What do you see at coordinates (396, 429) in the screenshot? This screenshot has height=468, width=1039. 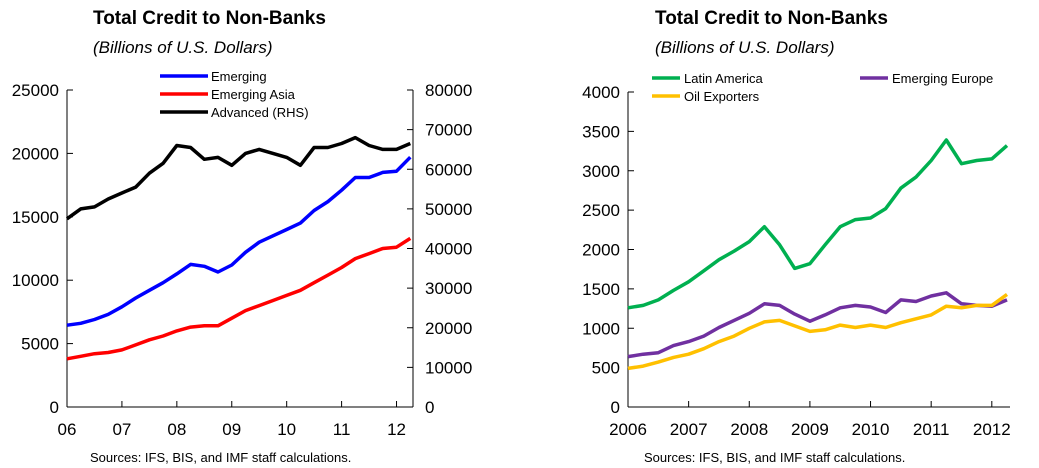 I see `x-tick-label: 12` at bounding box center [396, 429].